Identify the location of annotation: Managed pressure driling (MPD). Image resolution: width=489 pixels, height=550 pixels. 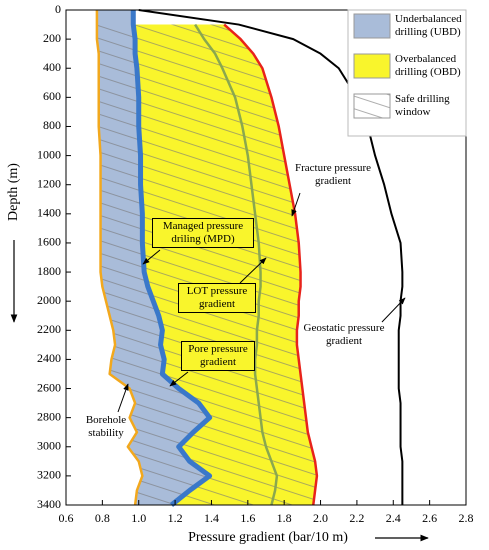
(203, 233).